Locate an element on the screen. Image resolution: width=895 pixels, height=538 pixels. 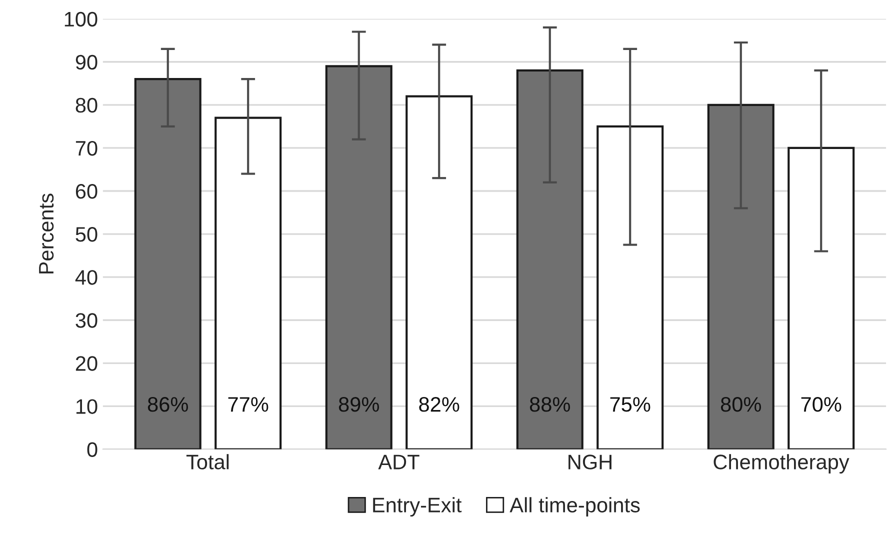
y-tick-label: 60 is located at coordinates (87, 191).